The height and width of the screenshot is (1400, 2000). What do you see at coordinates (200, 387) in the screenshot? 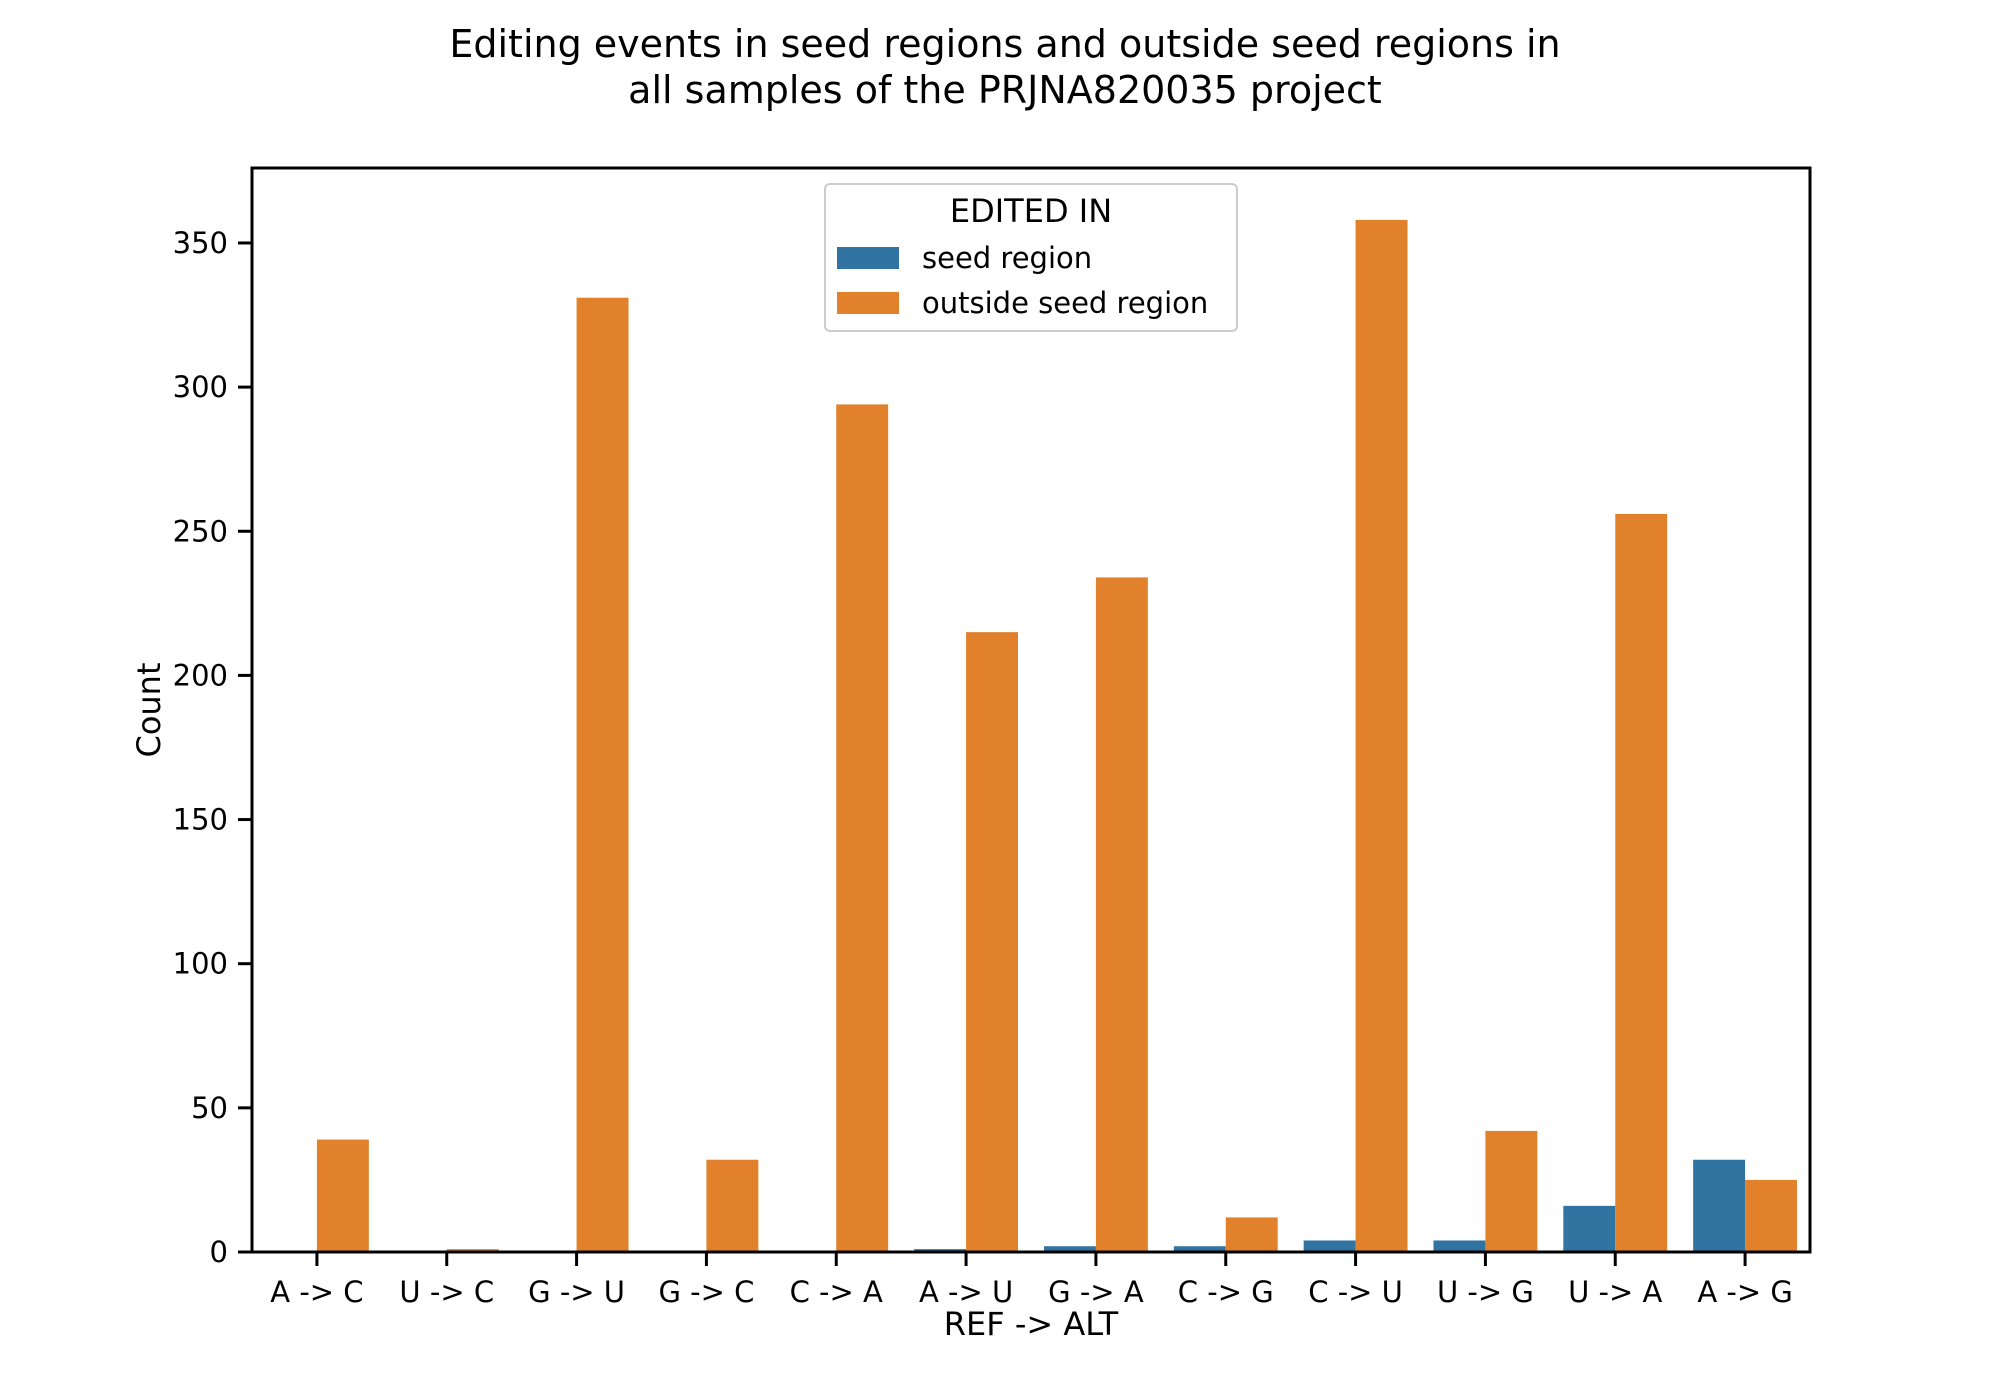
I see `y-tick-label-300: 300` at bounding box center [200, 387].